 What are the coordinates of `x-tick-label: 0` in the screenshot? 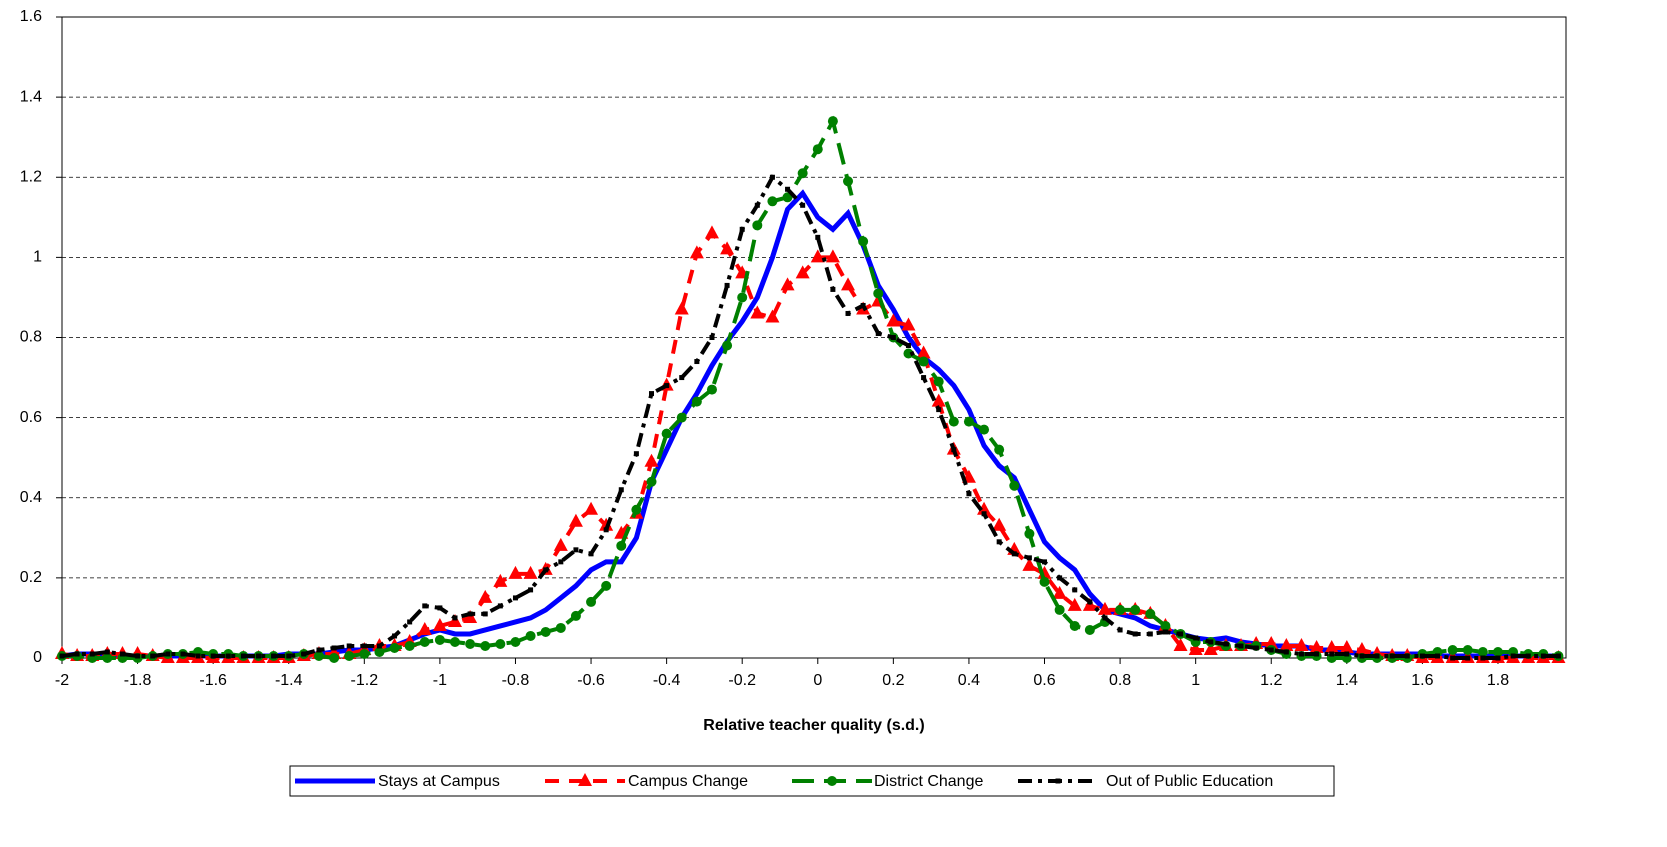 It's located at (817, 680).